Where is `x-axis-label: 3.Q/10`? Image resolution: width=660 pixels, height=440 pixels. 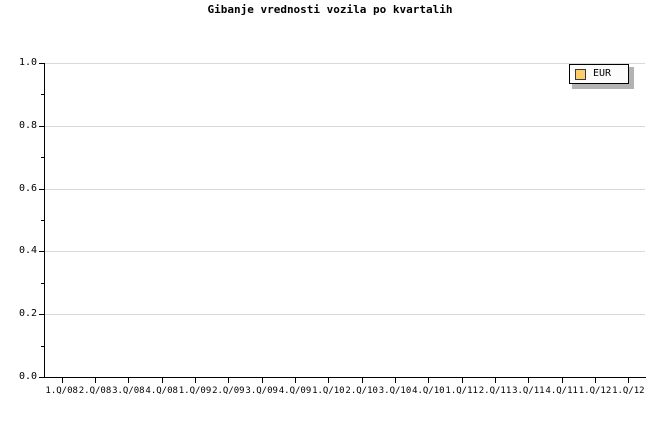 x-axis-label: 3.Q/10 is located at coordinates (395, 391).